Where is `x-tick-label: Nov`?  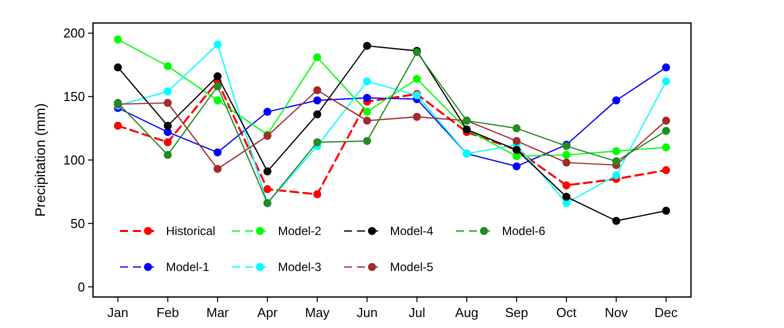
x-tick-label: Nov is located at coordinates (616, 312).